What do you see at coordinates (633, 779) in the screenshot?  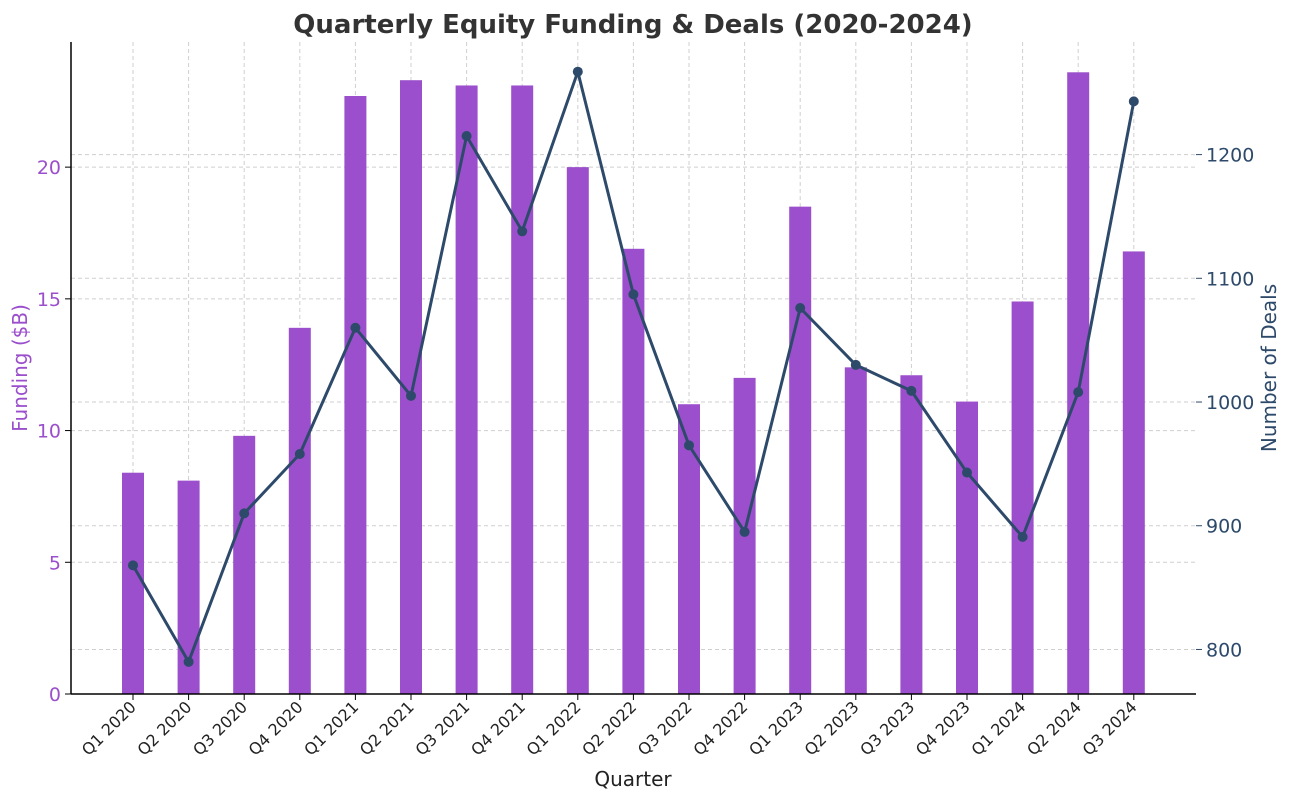 I see `x-axis-label: Quarter` at bounding box center [633, 779].